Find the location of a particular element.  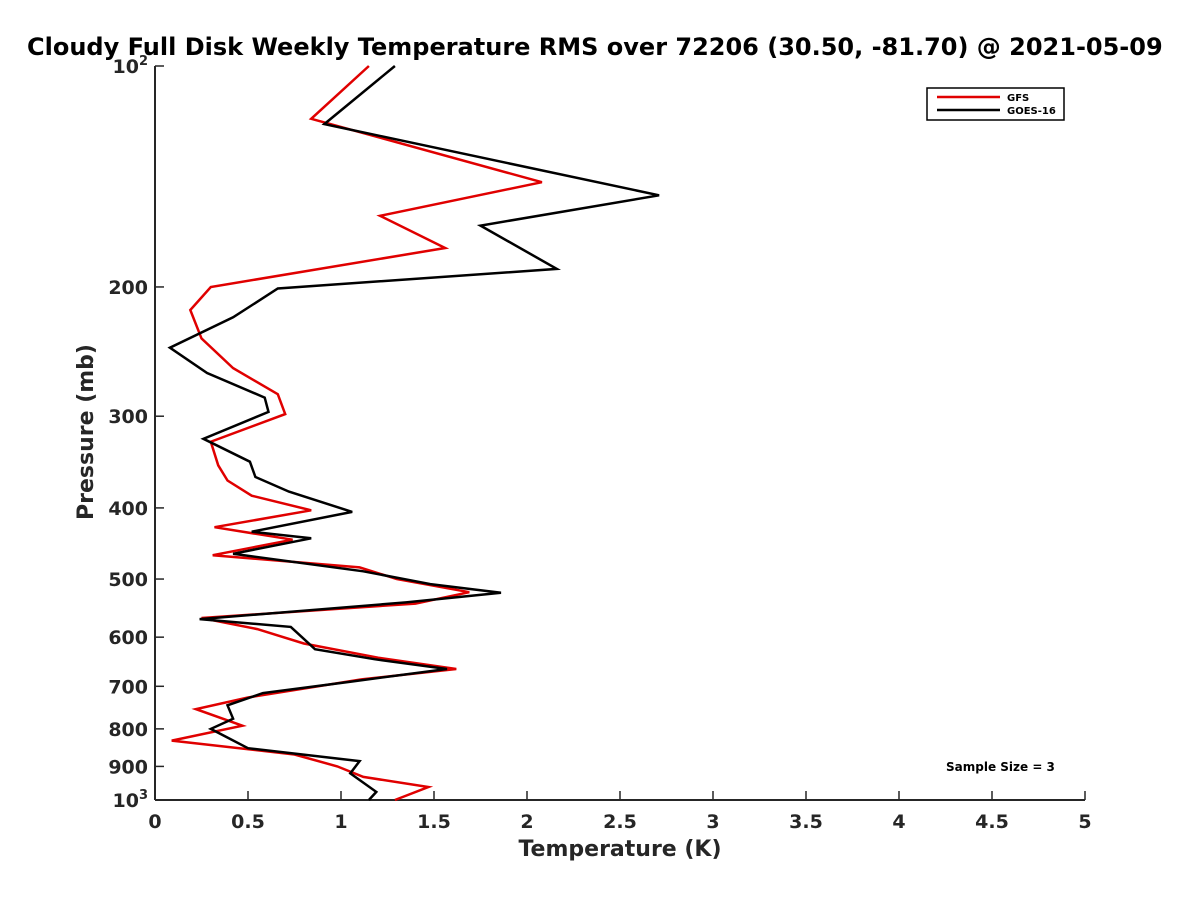

x-tick-label: 2.5 is located at coordinates (620, 822).